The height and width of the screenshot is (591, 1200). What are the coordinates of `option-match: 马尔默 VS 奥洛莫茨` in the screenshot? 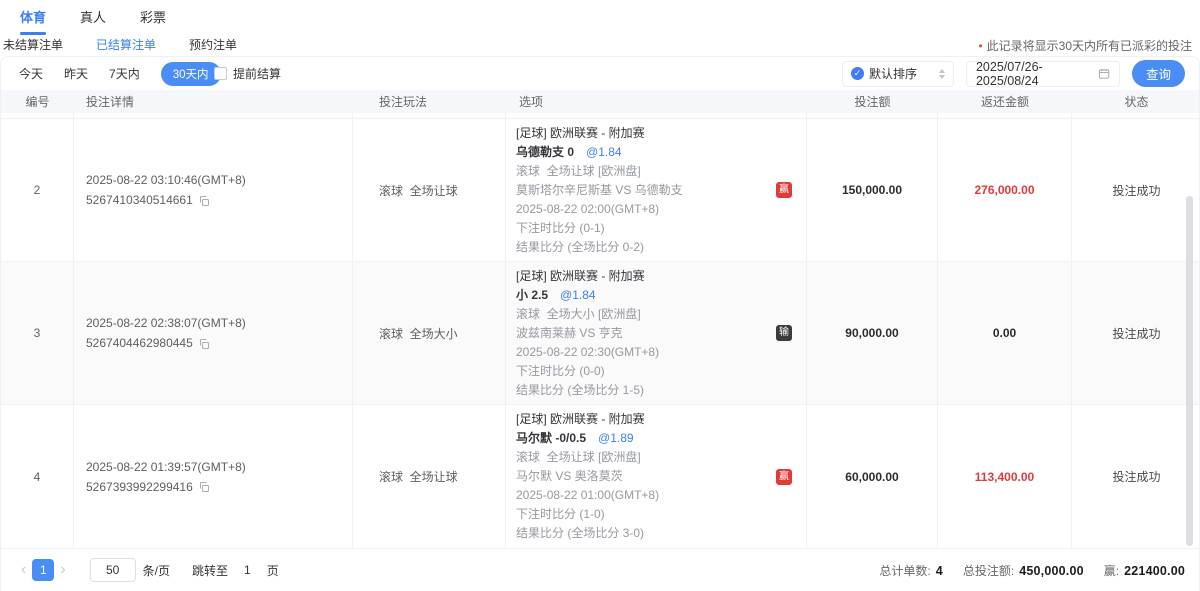 It's located at (569, 476).